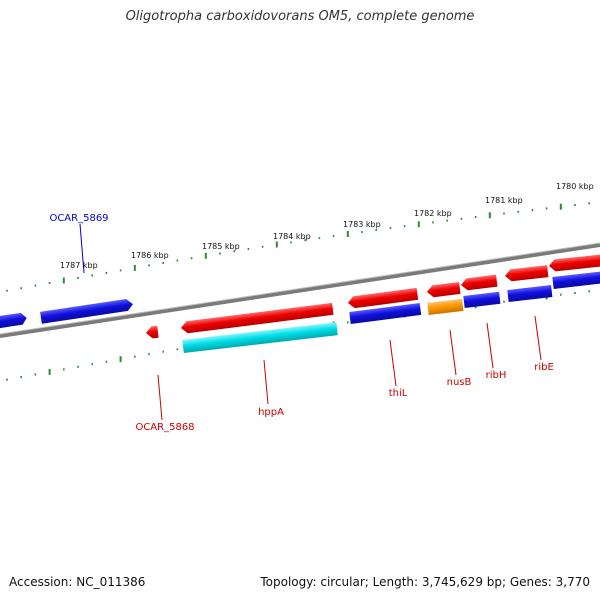  What do you see at coordinates (526, 273) in the screenshot?
I see `gene-ribe-forward` at bounding box center [526, 273].